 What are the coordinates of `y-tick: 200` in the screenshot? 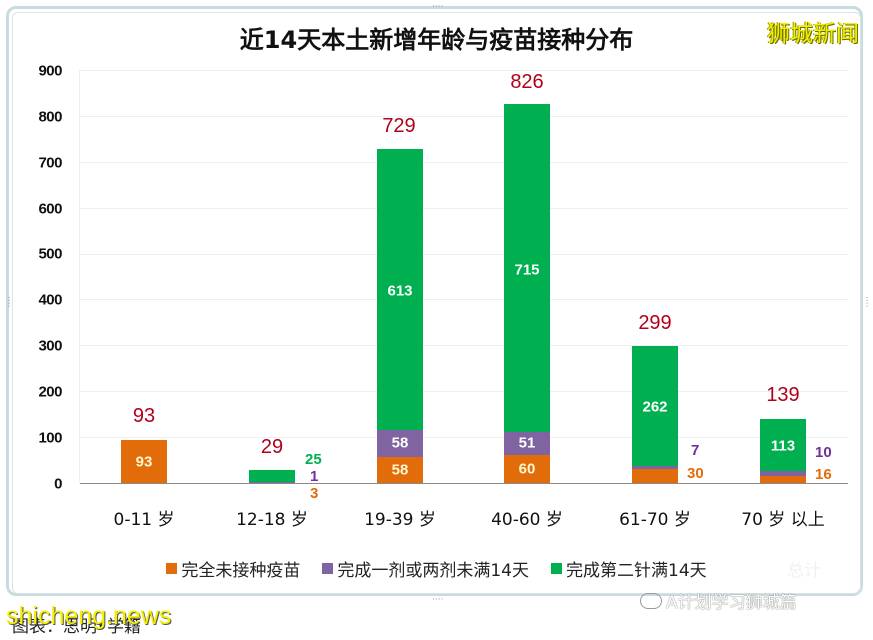 It's located at (50, 392).